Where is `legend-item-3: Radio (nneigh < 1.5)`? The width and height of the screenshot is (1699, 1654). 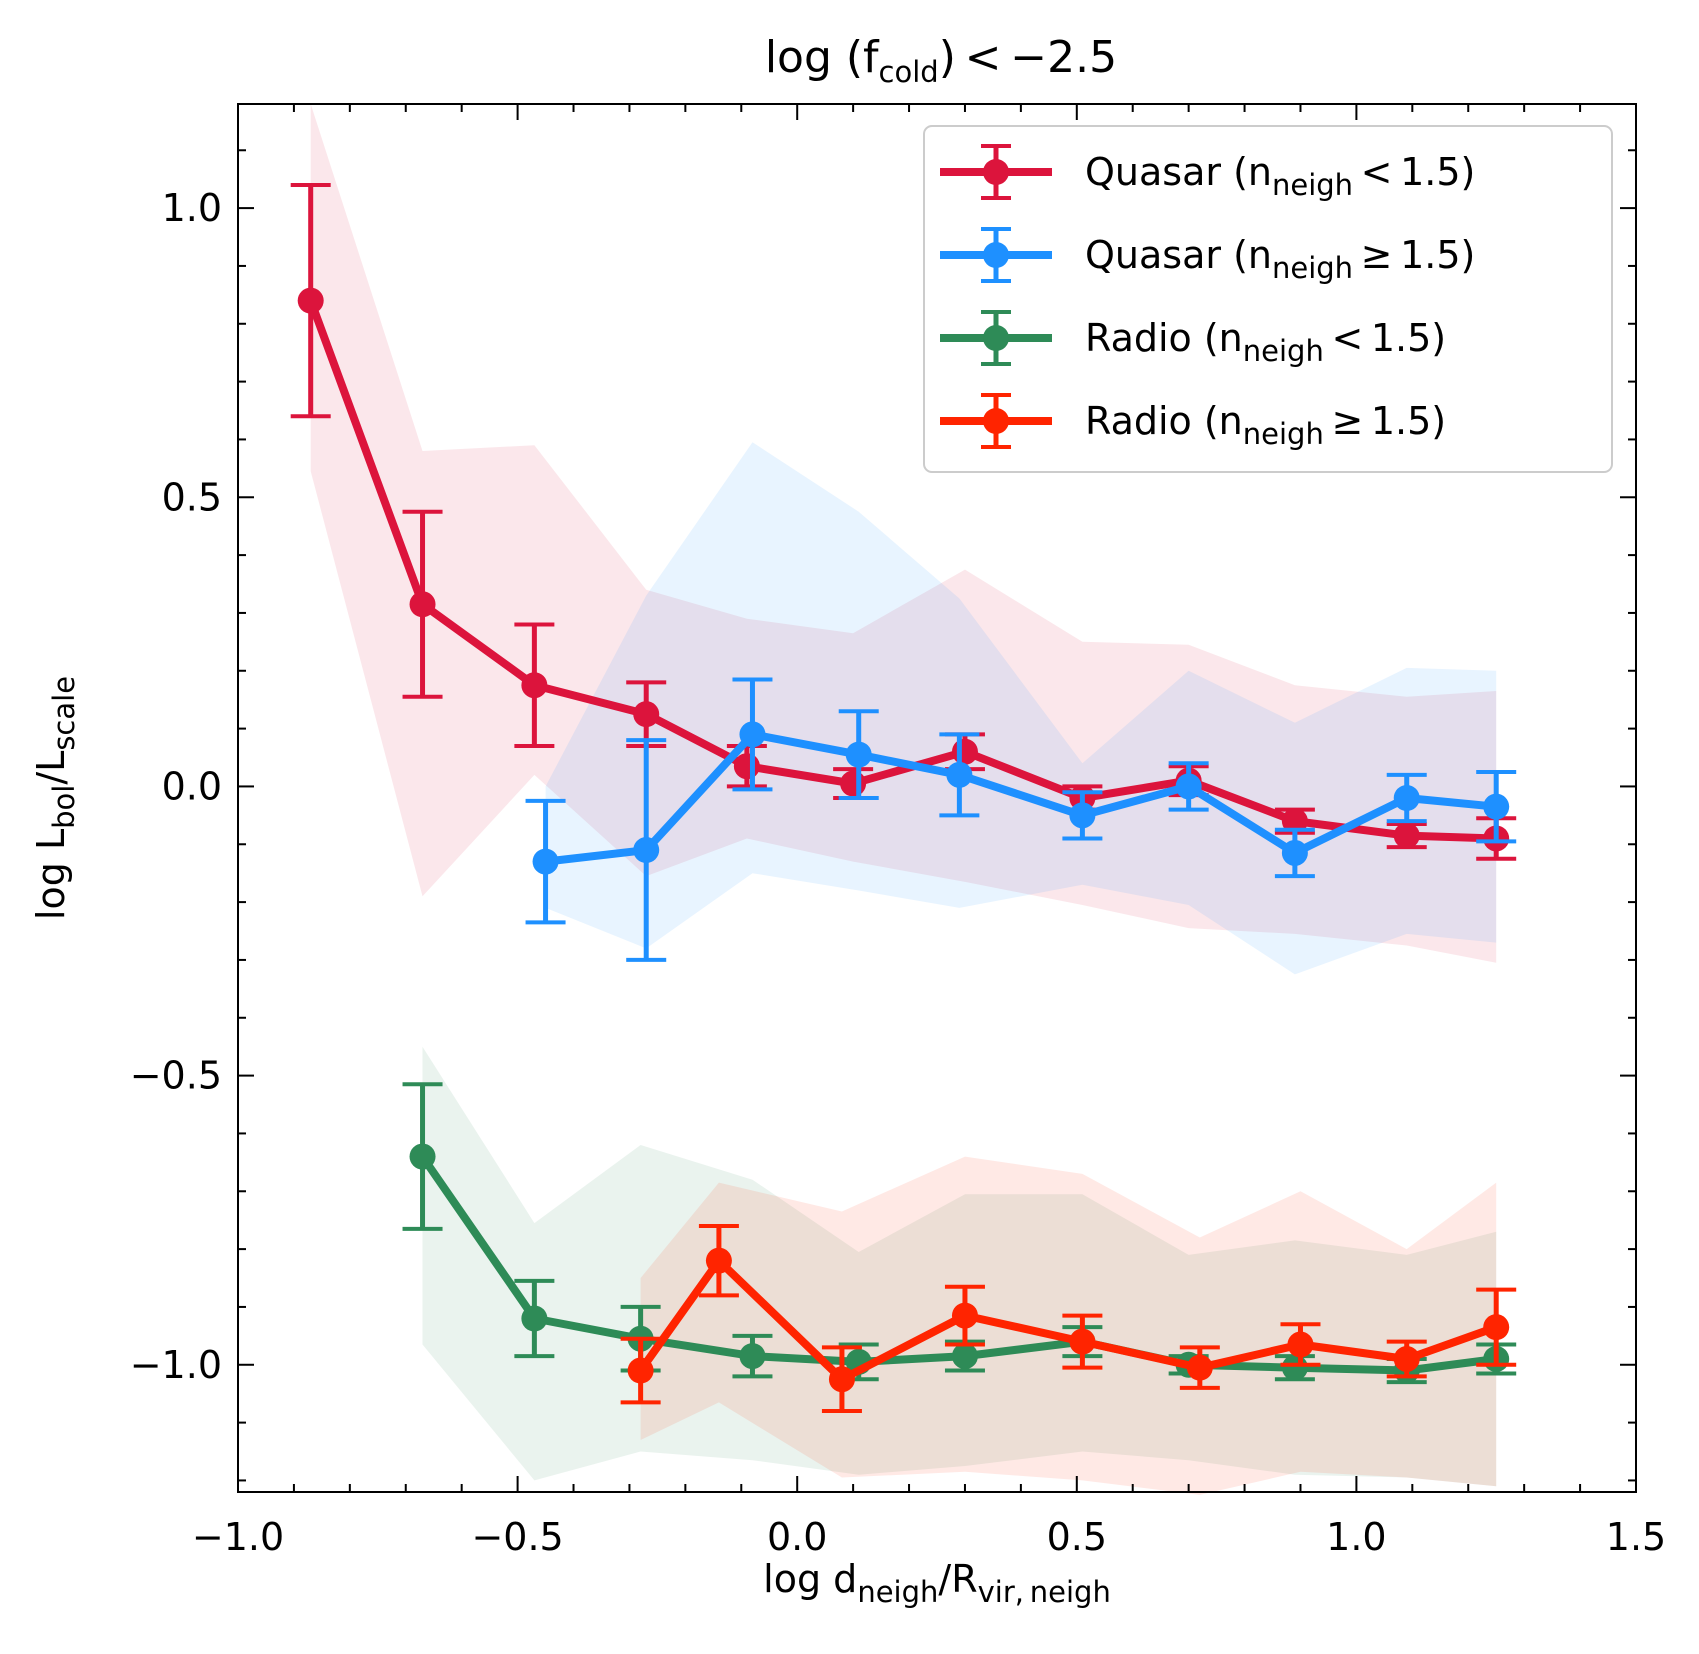 legend-item-3: Radio (nneigh < 1.5) is located at coordinates (1193, 339).